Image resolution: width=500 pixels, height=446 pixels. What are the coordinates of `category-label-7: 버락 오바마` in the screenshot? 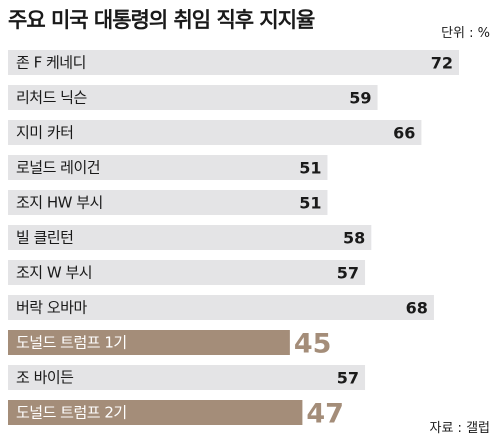 It's located at (51, 308).